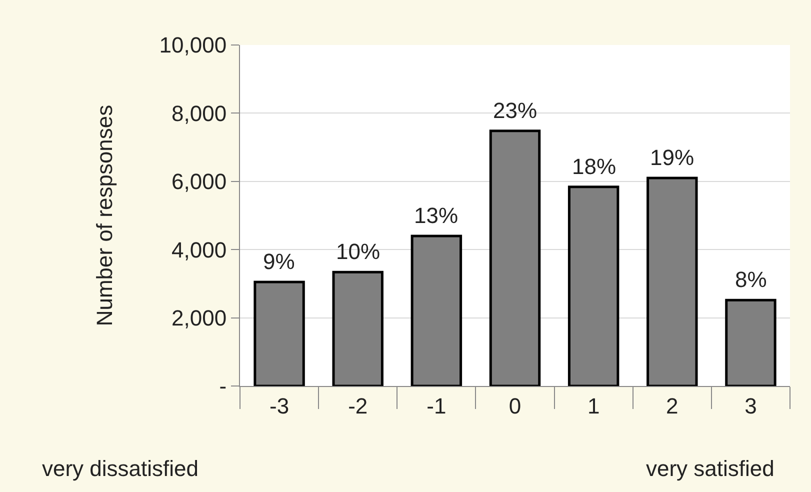 Image resolution: width=811 pixels, height=492 pixels. I want to click on x-tick-label: 3, so click(750, 405).